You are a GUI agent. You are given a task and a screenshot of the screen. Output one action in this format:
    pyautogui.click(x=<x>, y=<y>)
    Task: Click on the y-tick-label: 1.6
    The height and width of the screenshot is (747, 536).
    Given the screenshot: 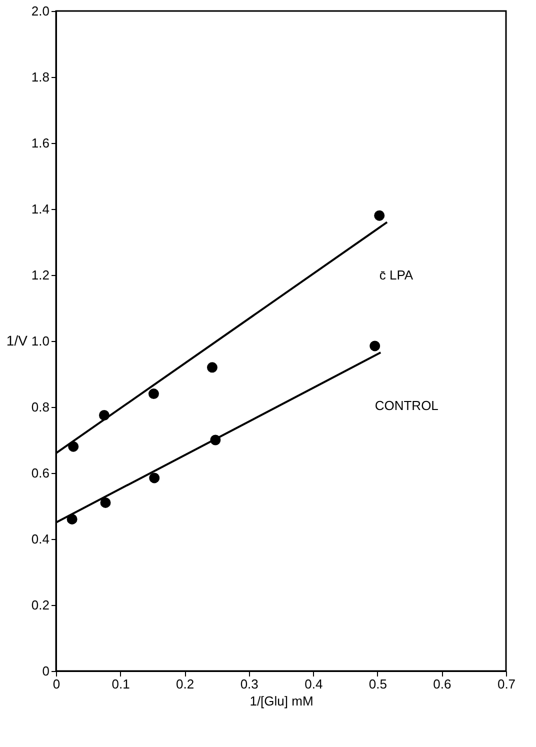 What is the action you would take?
    pyautogui.click(x=40, y=143)
    